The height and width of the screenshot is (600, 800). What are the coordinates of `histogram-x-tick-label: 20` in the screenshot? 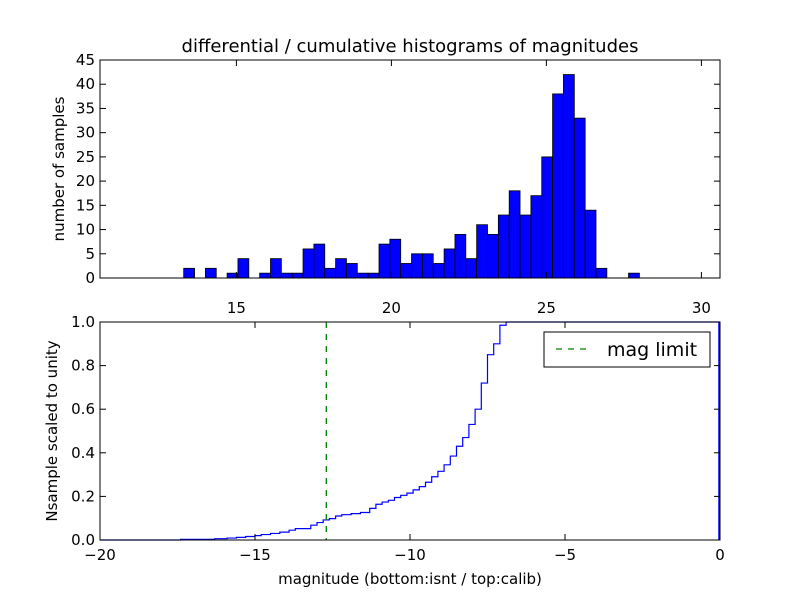 It's located at (391, 308).